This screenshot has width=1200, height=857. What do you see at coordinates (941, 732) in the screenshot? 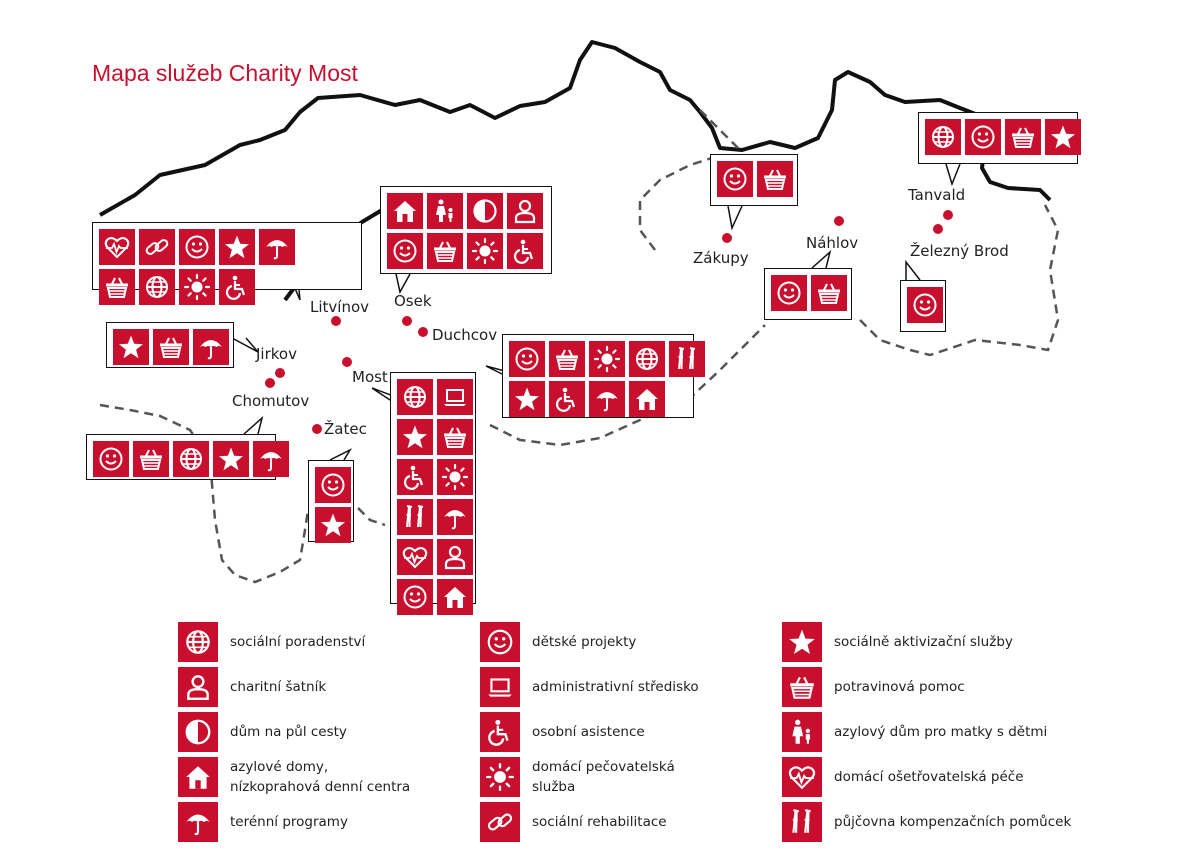
I see `legend-label: azylový dům pro matky s dětmi` at bounding box center [941, 732].